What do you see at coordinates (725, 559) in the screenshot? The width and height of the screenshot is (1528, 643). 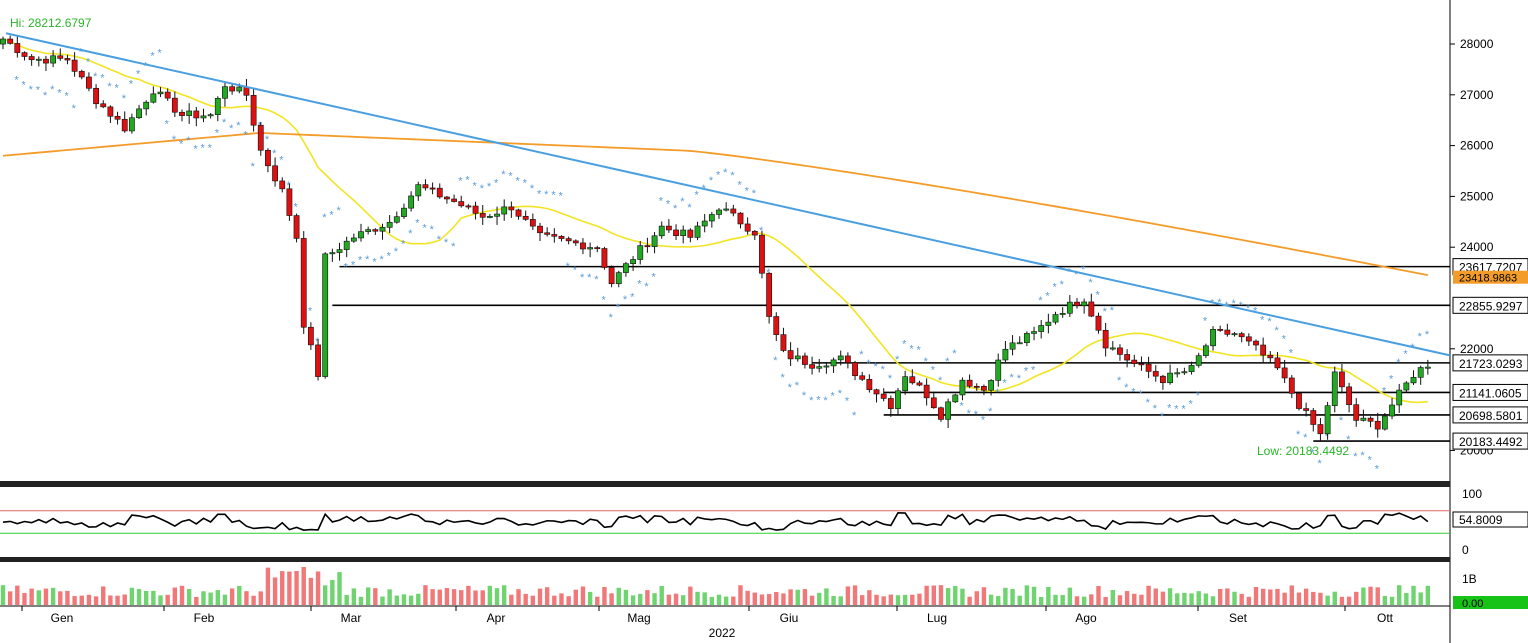 I see `panel-divider-volume` at bounding box center [725, 559].